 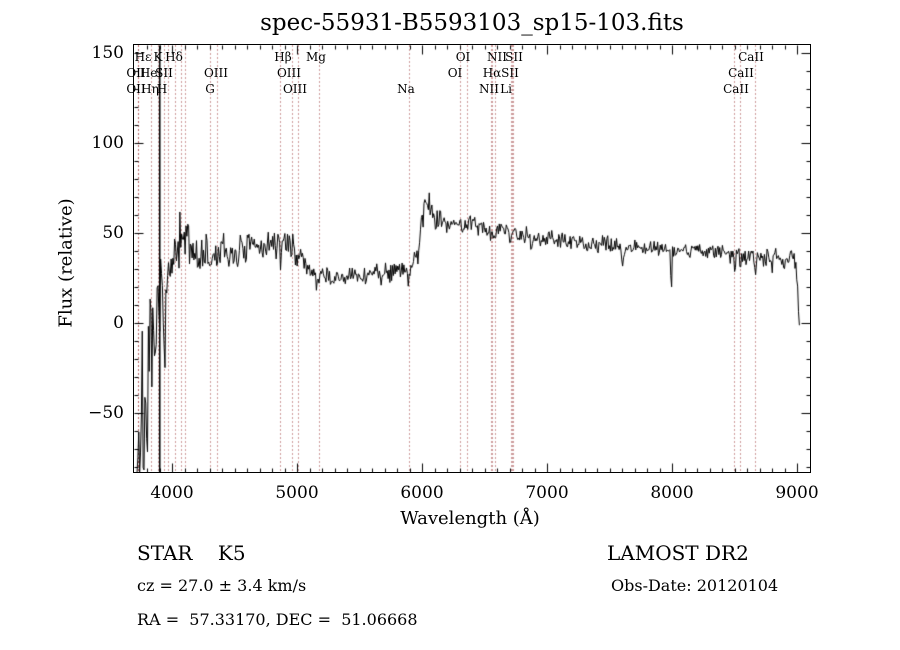 What do you see at coordinates (143, 57) in the screenshot?
I see `line-marker-label: Hε` at bounding box center [143, 57].